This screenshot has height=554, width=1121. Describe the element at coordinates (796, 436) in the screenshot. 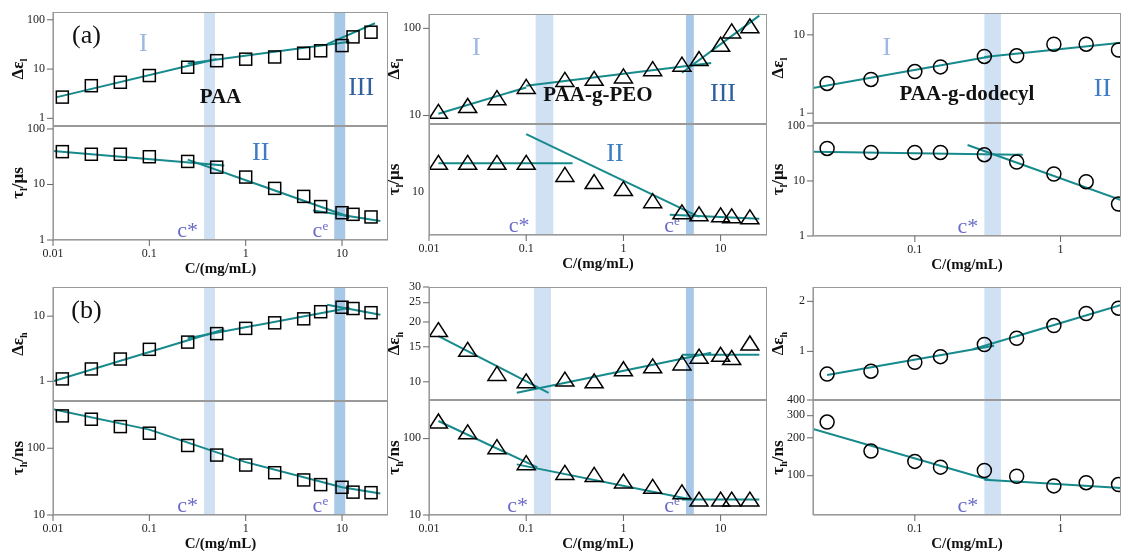

I see `y-tick-label: 200` at that location.